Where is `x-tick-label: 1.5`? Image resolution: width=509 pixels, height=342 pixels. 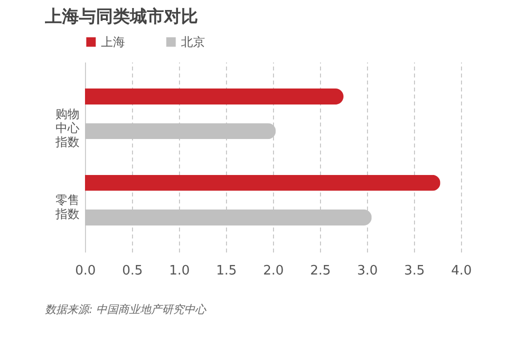 x-tick-label: 1.5 is located at coordinates (226, 271).